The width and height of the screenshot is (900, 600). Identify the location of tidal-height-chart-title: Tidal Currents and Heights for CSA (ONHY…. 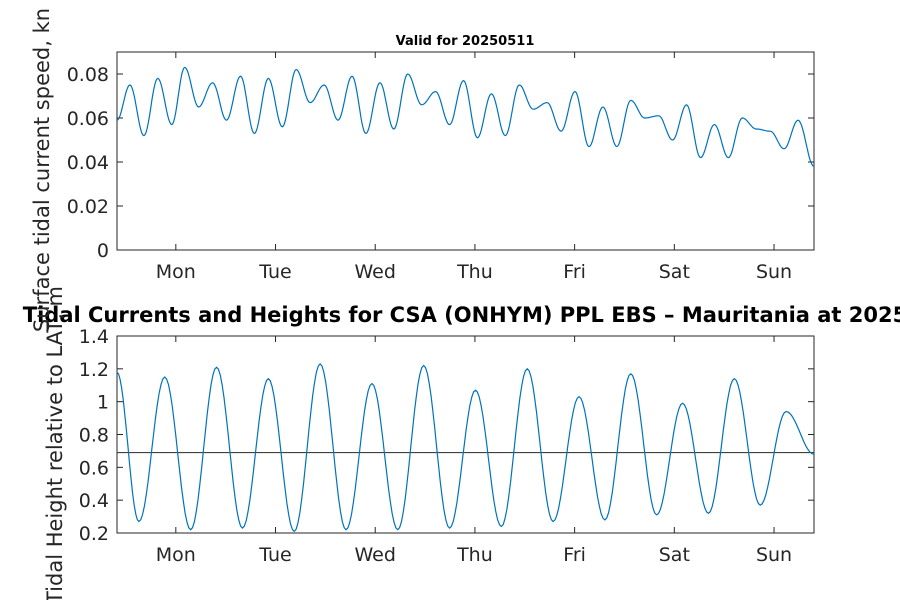
(461, 315).